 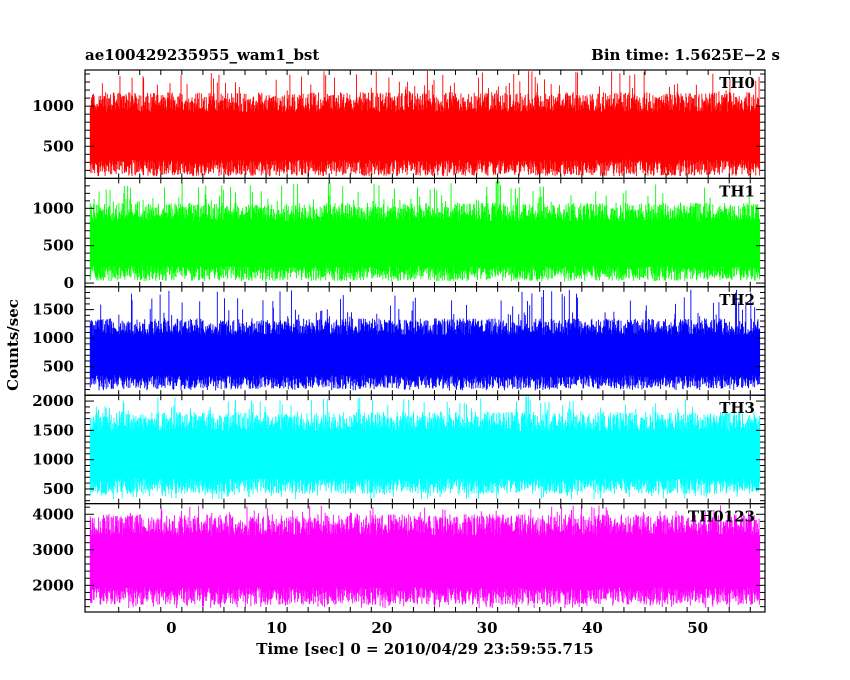 I want to click on panel-frame, so click(x=425, y=558).